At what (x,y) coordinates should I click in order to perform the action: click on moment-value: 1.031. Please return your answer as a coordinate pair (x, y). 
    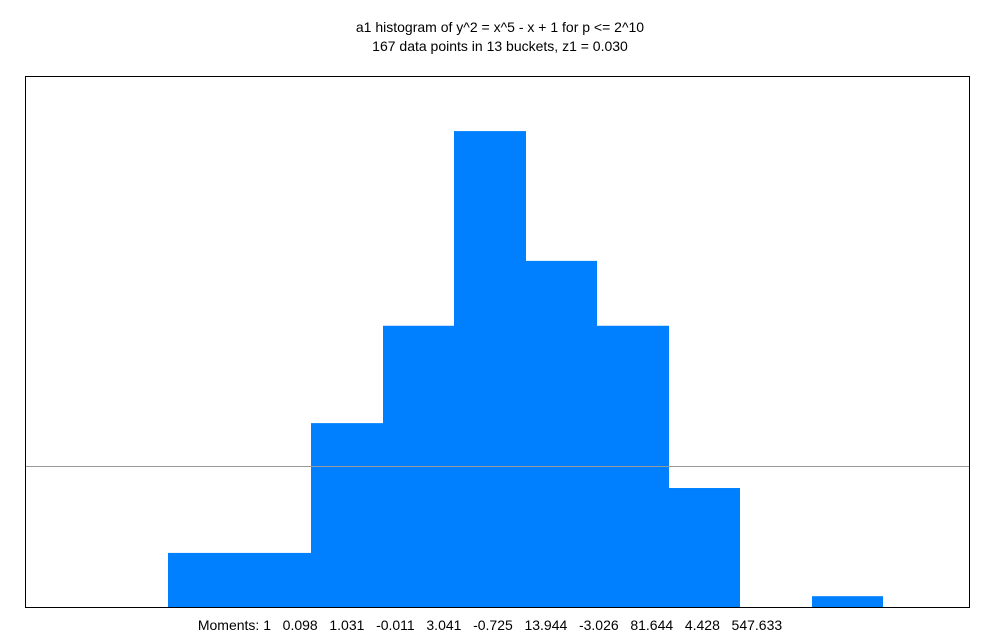
    Looking at the image, I should click on (353, 625).